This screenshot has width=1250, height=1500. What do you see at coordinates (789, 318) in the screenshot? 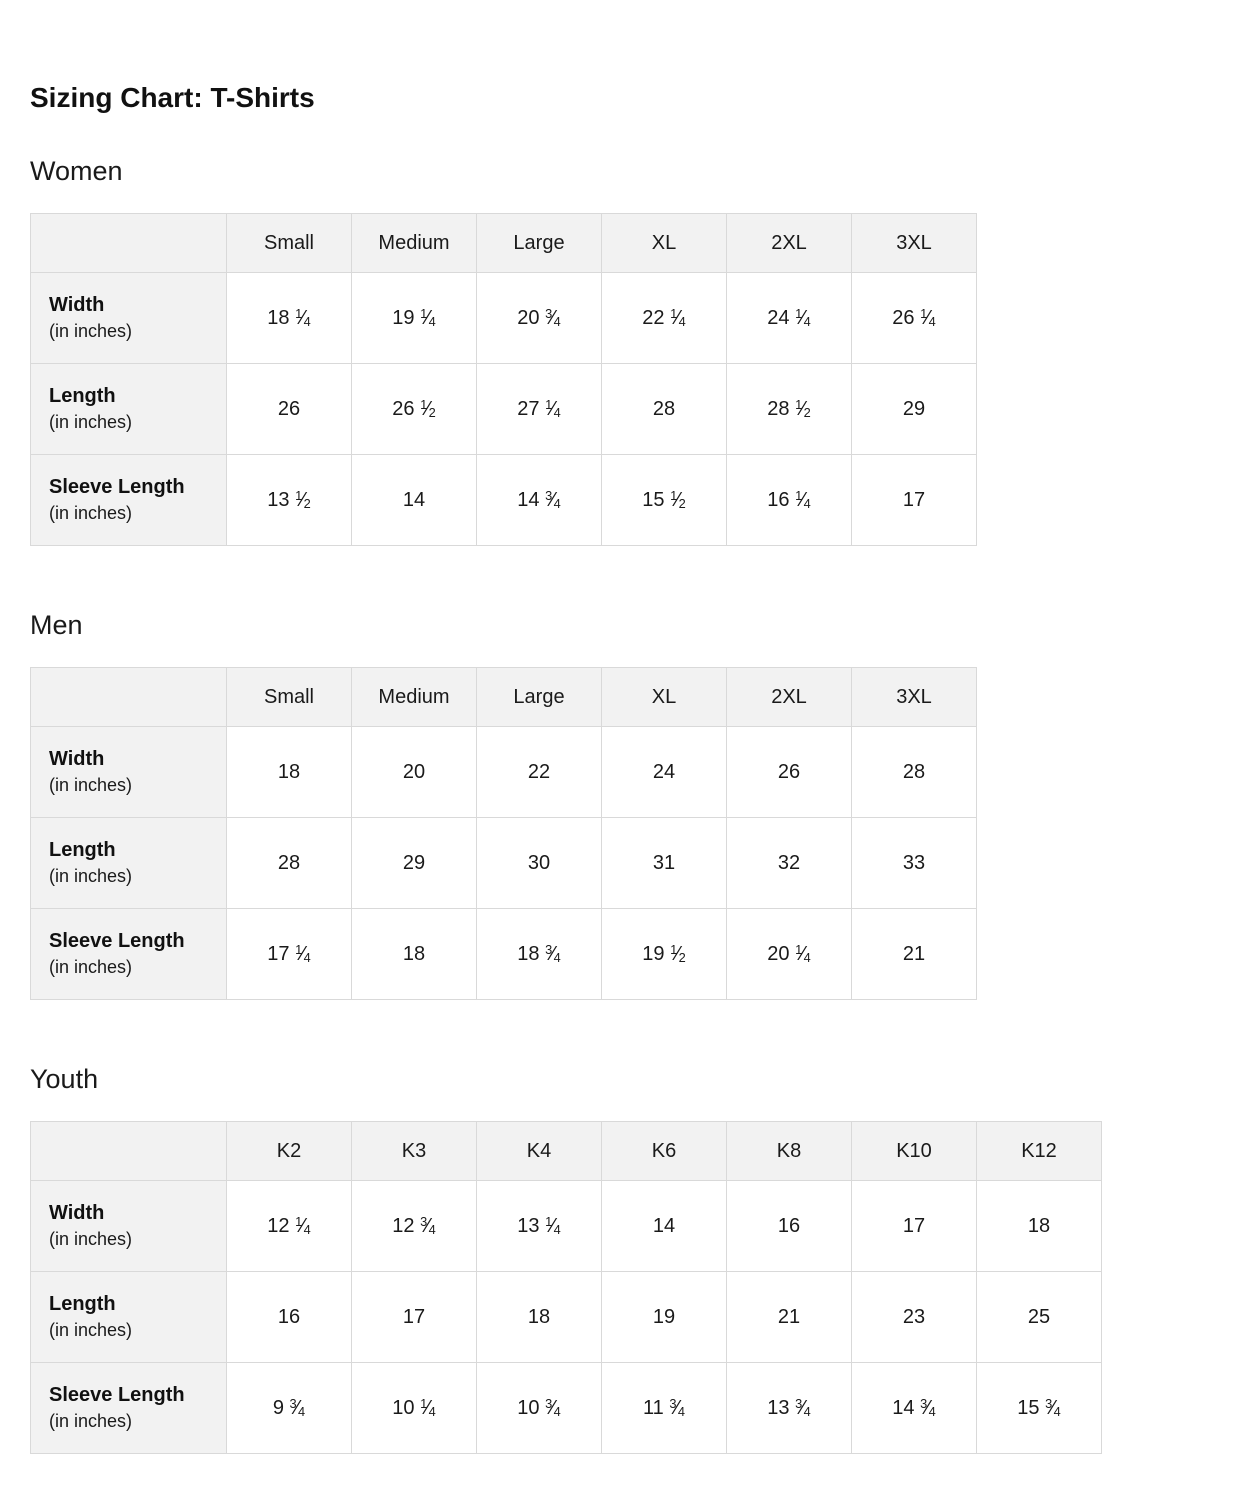
I see `size-value-cell: 24 1⁄4` at bounding box center [789, 318].